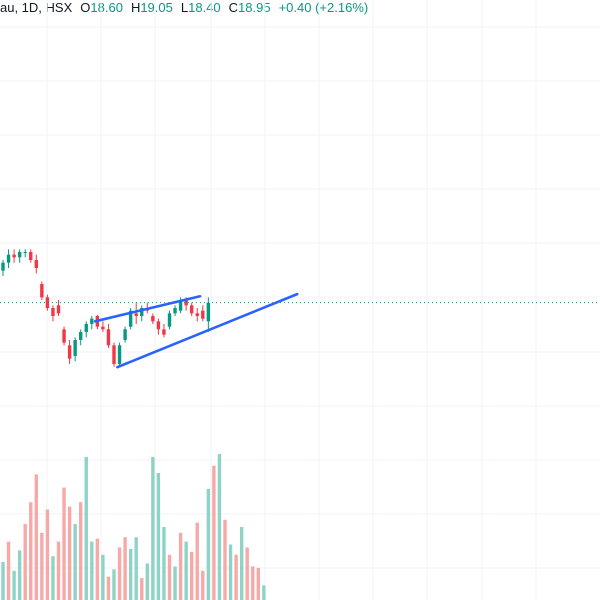 This screenshot has width=600, height=600. Describe the element at coordinates (254, 7) in the screenshot. I see `close-value: 18.95` at that location.